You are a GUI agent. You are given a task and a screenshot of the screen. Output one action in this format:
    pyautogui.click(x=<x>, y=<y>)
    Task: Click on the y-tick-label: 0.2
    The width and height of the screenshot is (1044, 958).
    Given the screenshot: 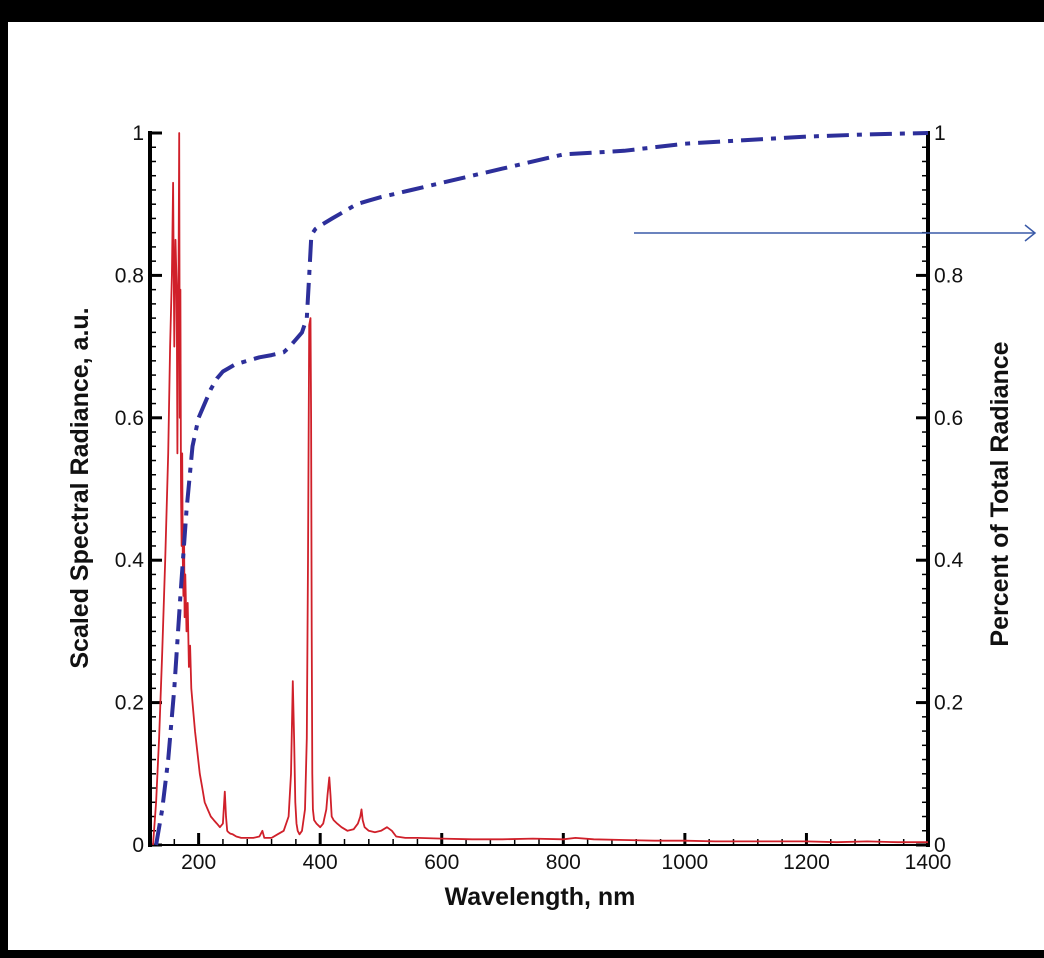 What is the action you would take?
    pyautogui.click(x=129, y=703)
    